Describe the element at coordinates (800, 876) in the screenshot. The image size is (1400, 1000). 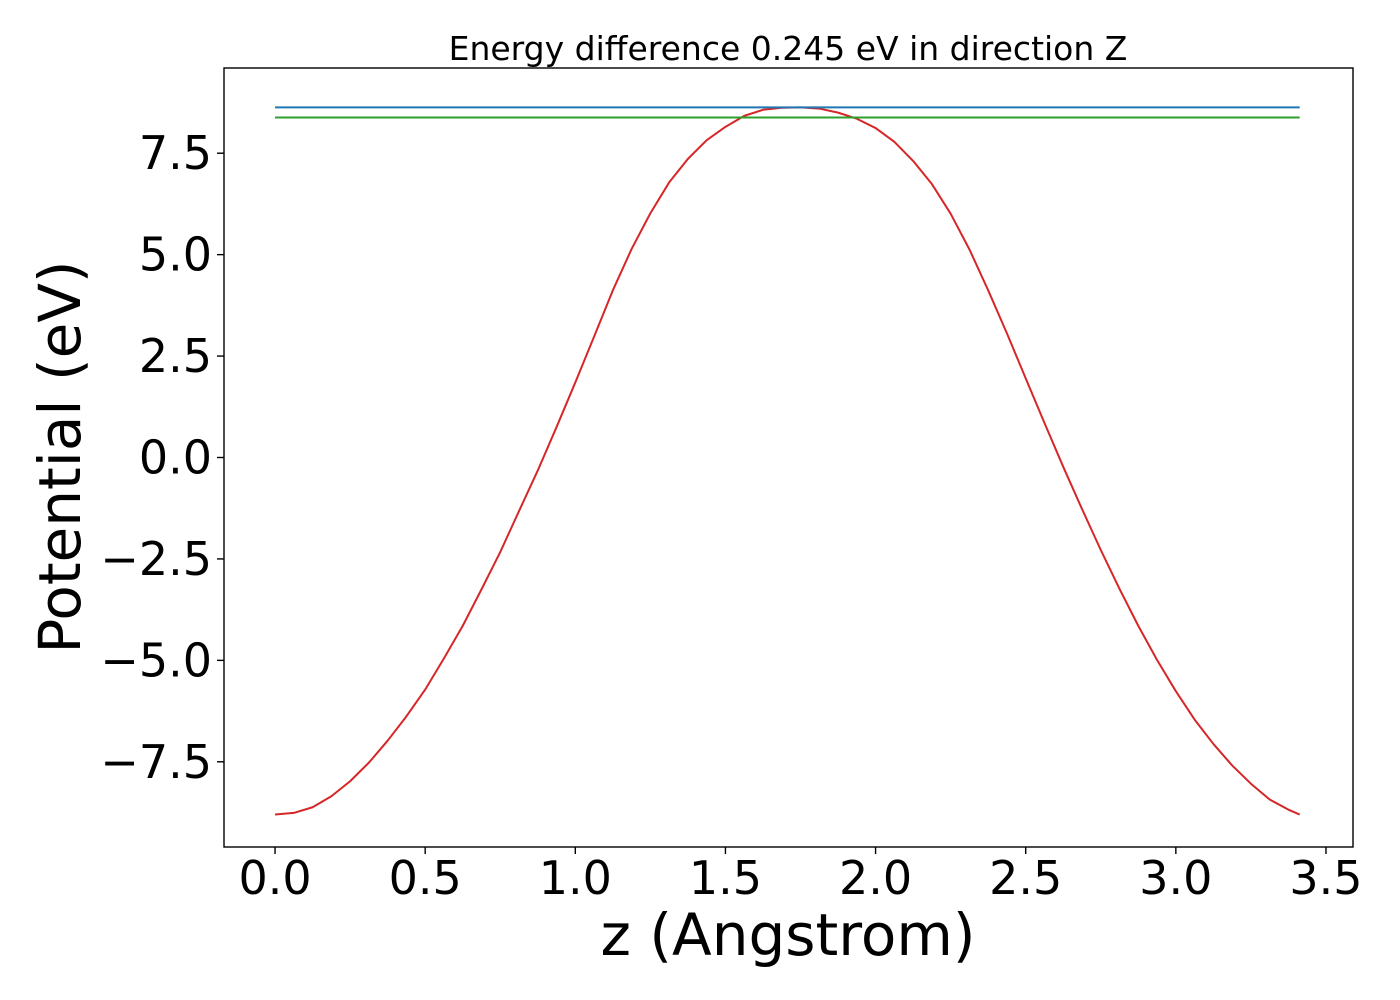
I see `x-axis-ticks: 0.0 0.5 1.0 1.5 2.0 2.5 3.0 3.5` at that location.